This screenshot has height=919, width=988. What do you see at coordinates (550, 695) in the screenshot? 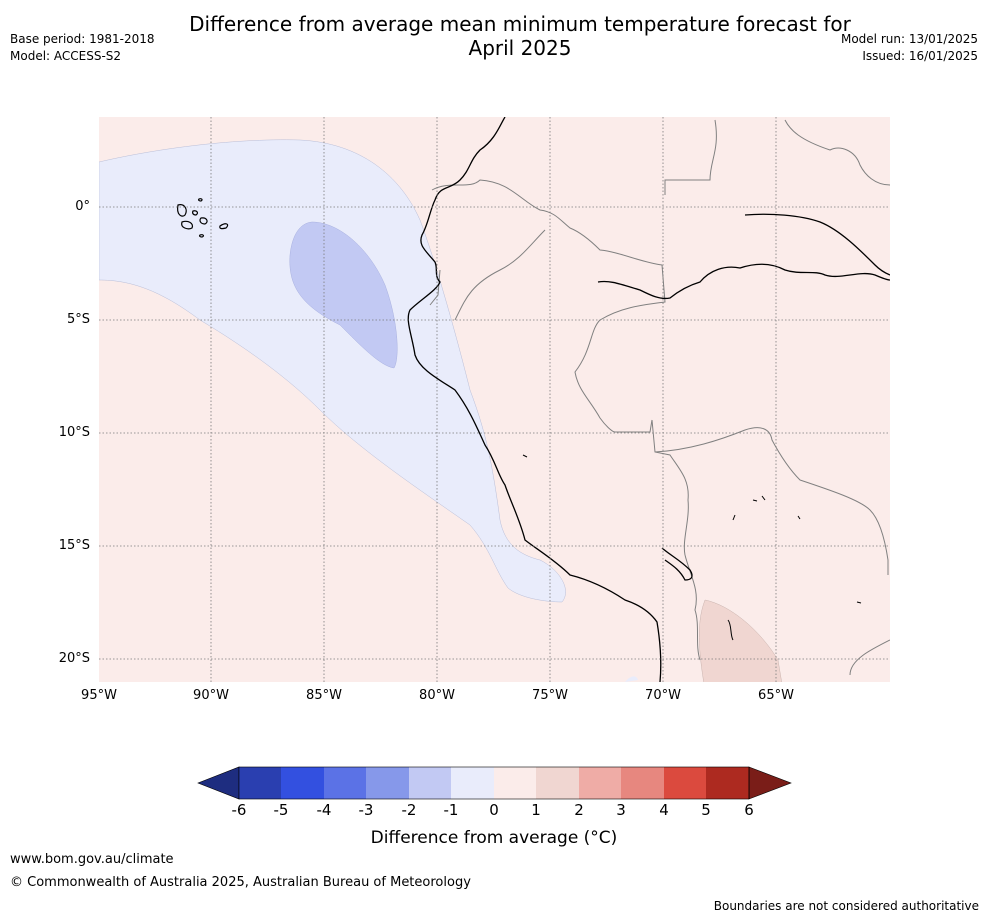
I see `lon-label: 75°W` at bounding box center [550, 695].